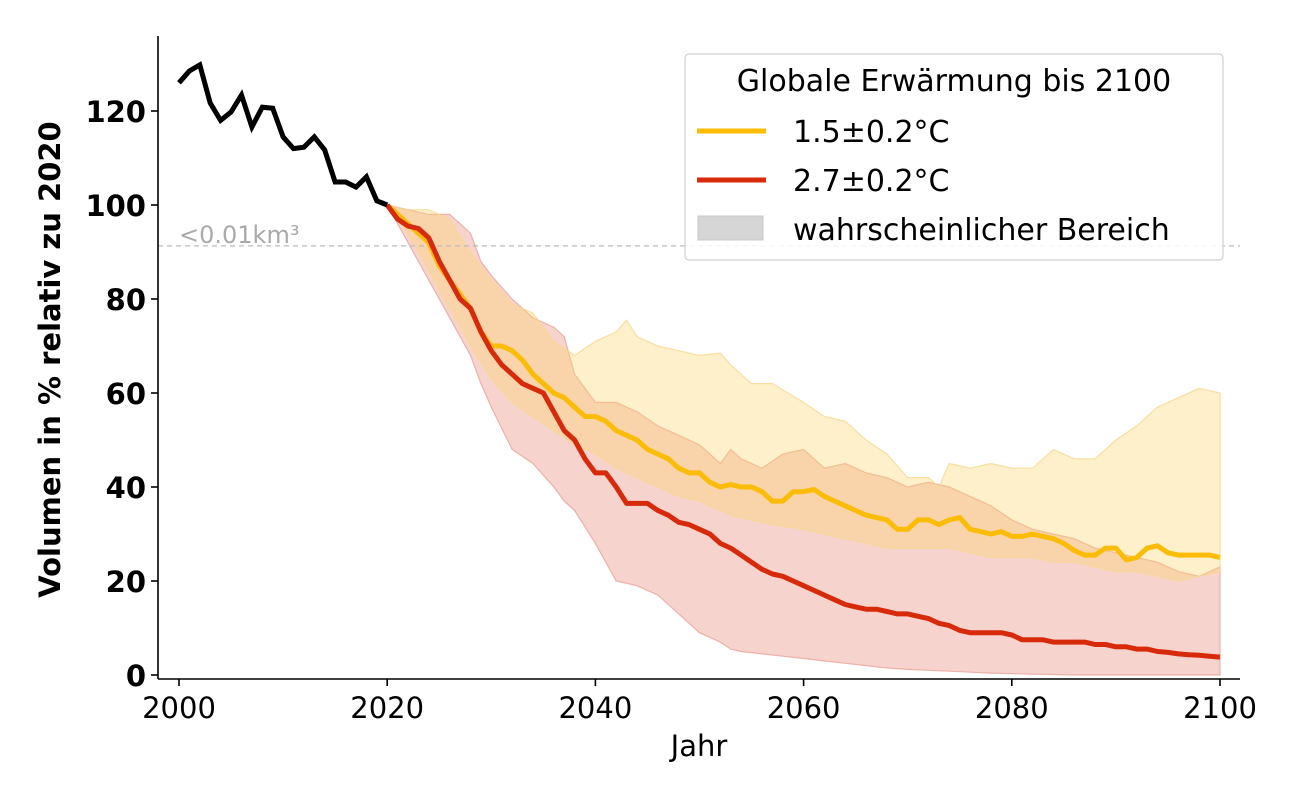  Describe the element at coordinates (981, 230) in the screenshot. I see `legend-label-range: wahrscheinlicher Bereich` at that location.